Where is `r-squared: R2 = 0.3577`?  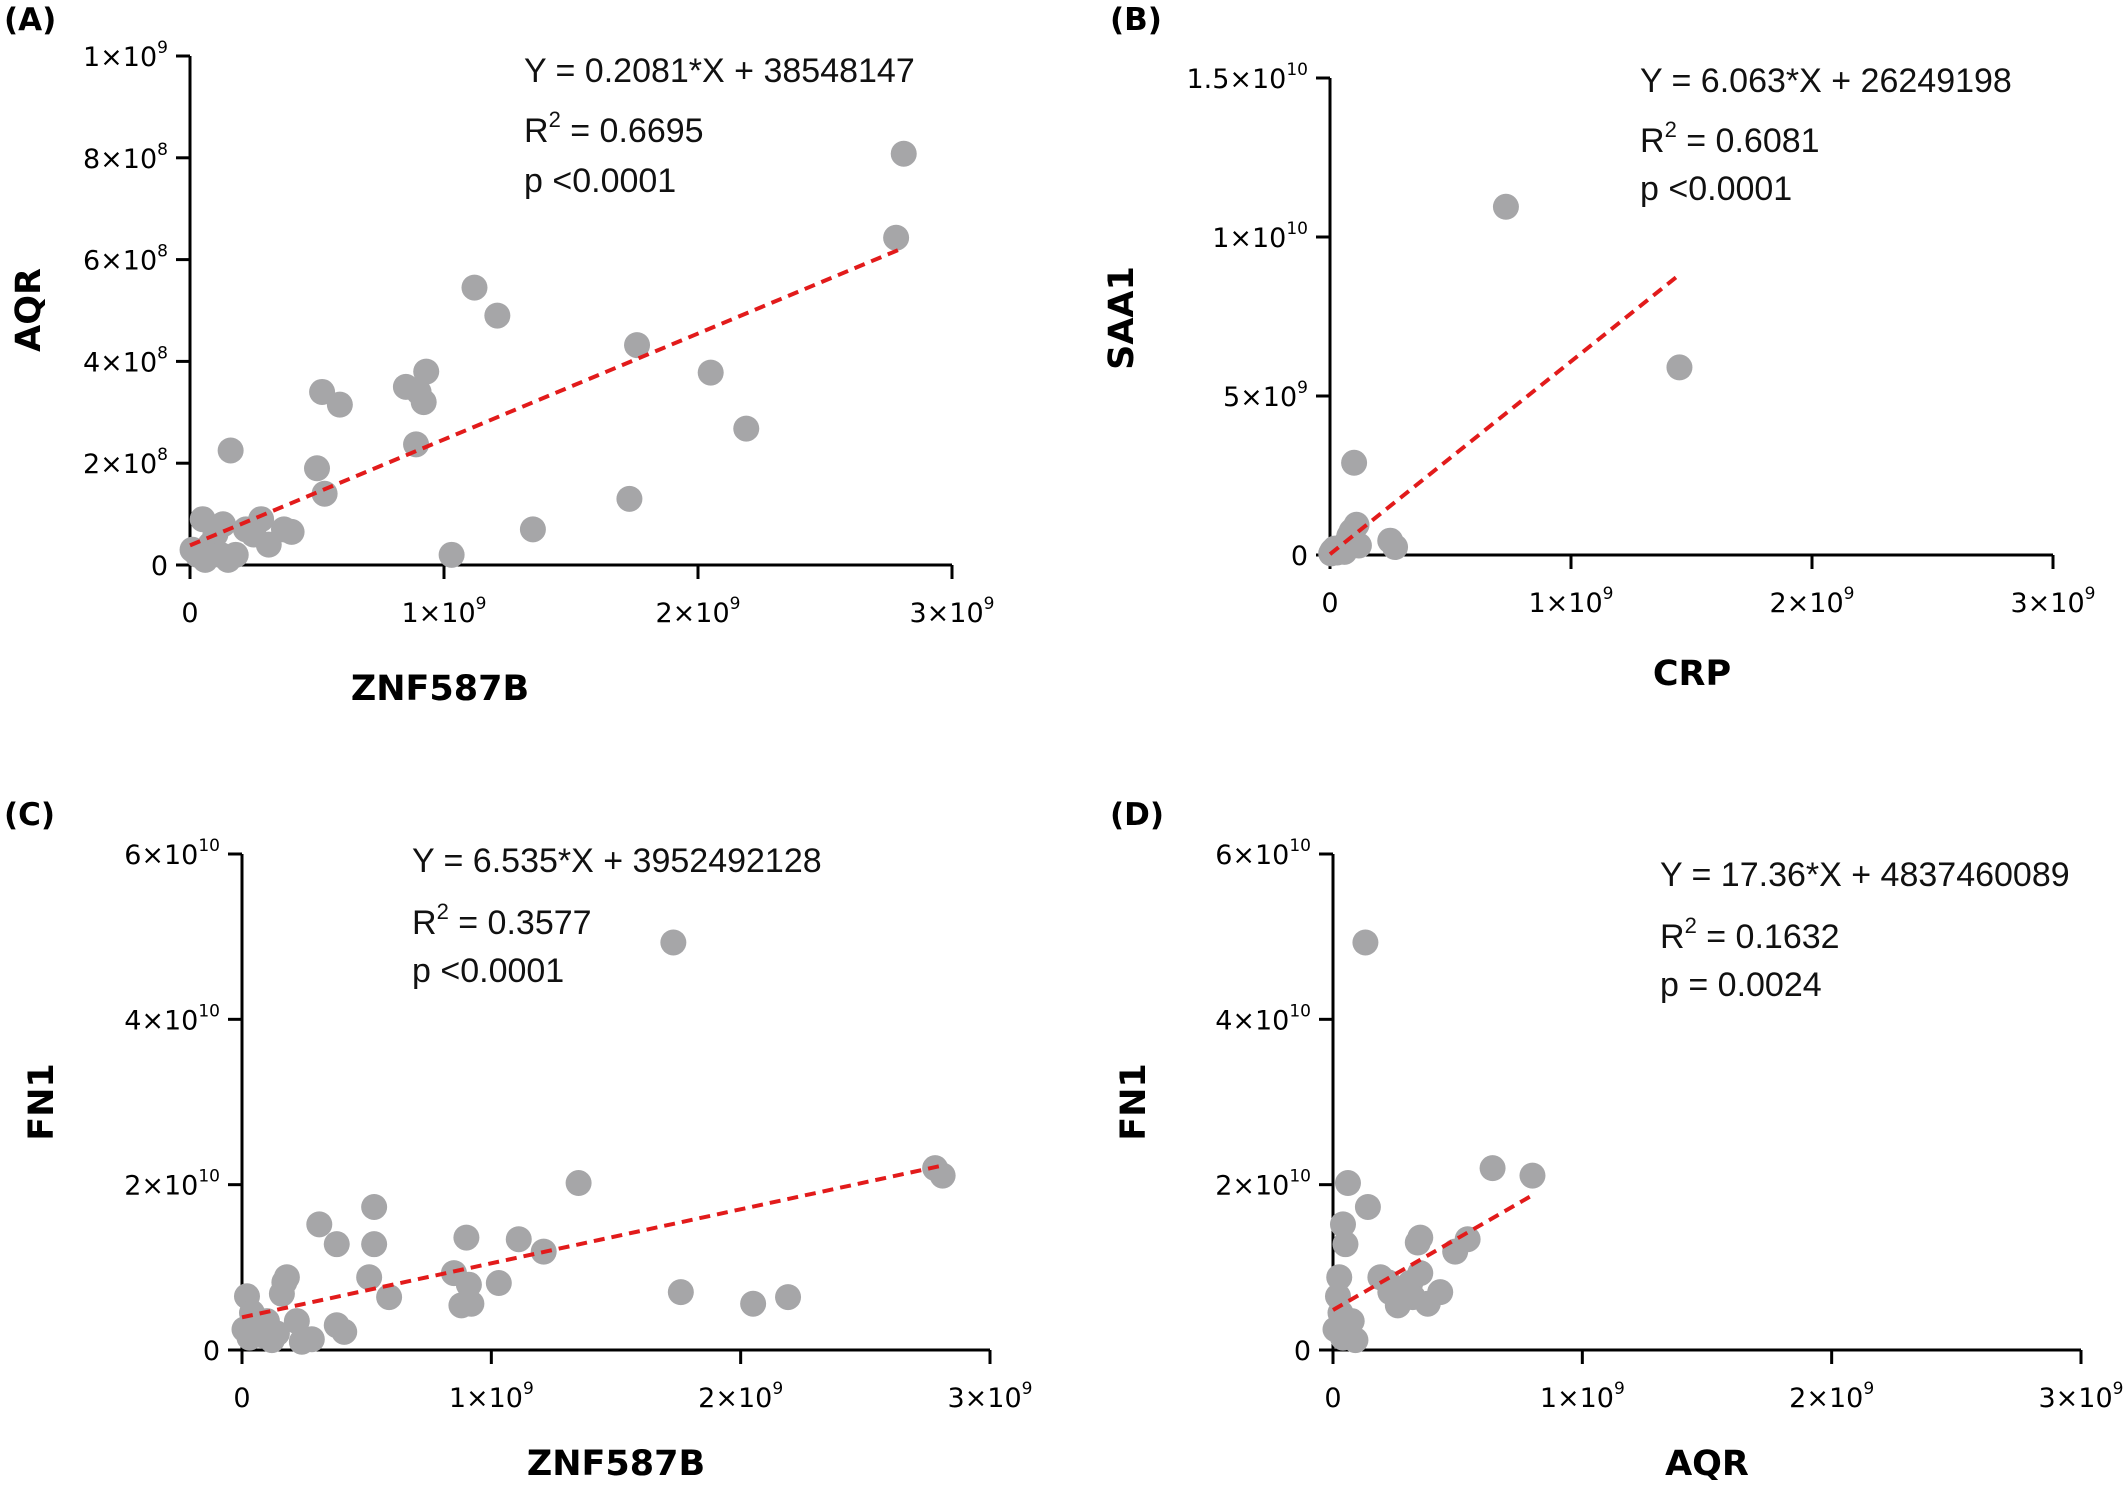
r-squared: R2 = 0.3577 is located at coordinates (502, 920).